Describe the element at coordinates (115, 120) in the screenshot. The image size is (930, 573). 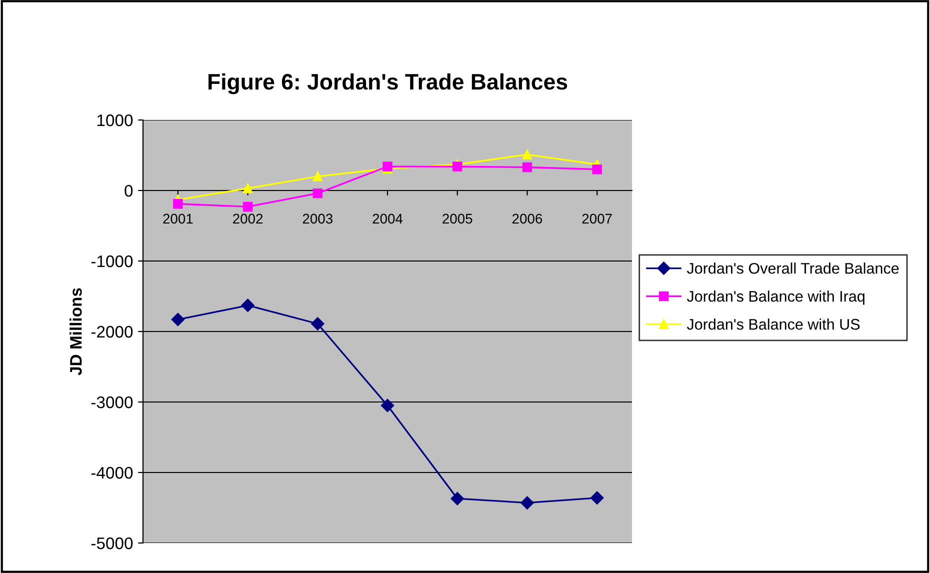
I see `y-tick-label: 1000` at that location.